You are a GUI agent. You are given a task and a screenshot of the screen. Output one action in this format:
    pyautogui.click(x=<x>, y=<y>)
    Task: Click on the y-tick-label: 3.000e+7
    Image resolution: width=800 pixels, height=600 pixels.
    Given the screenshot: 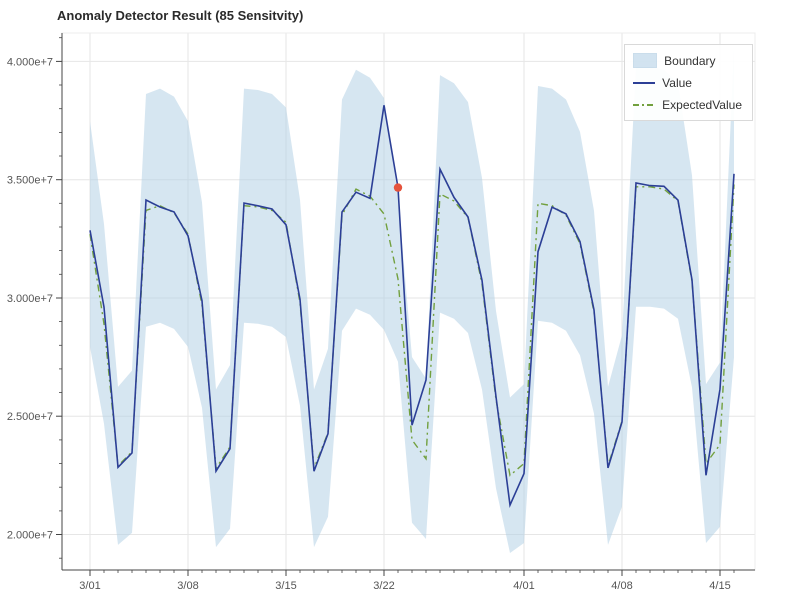 What is the action you would take?
    pyautogui.click(x=30, y=299)
    